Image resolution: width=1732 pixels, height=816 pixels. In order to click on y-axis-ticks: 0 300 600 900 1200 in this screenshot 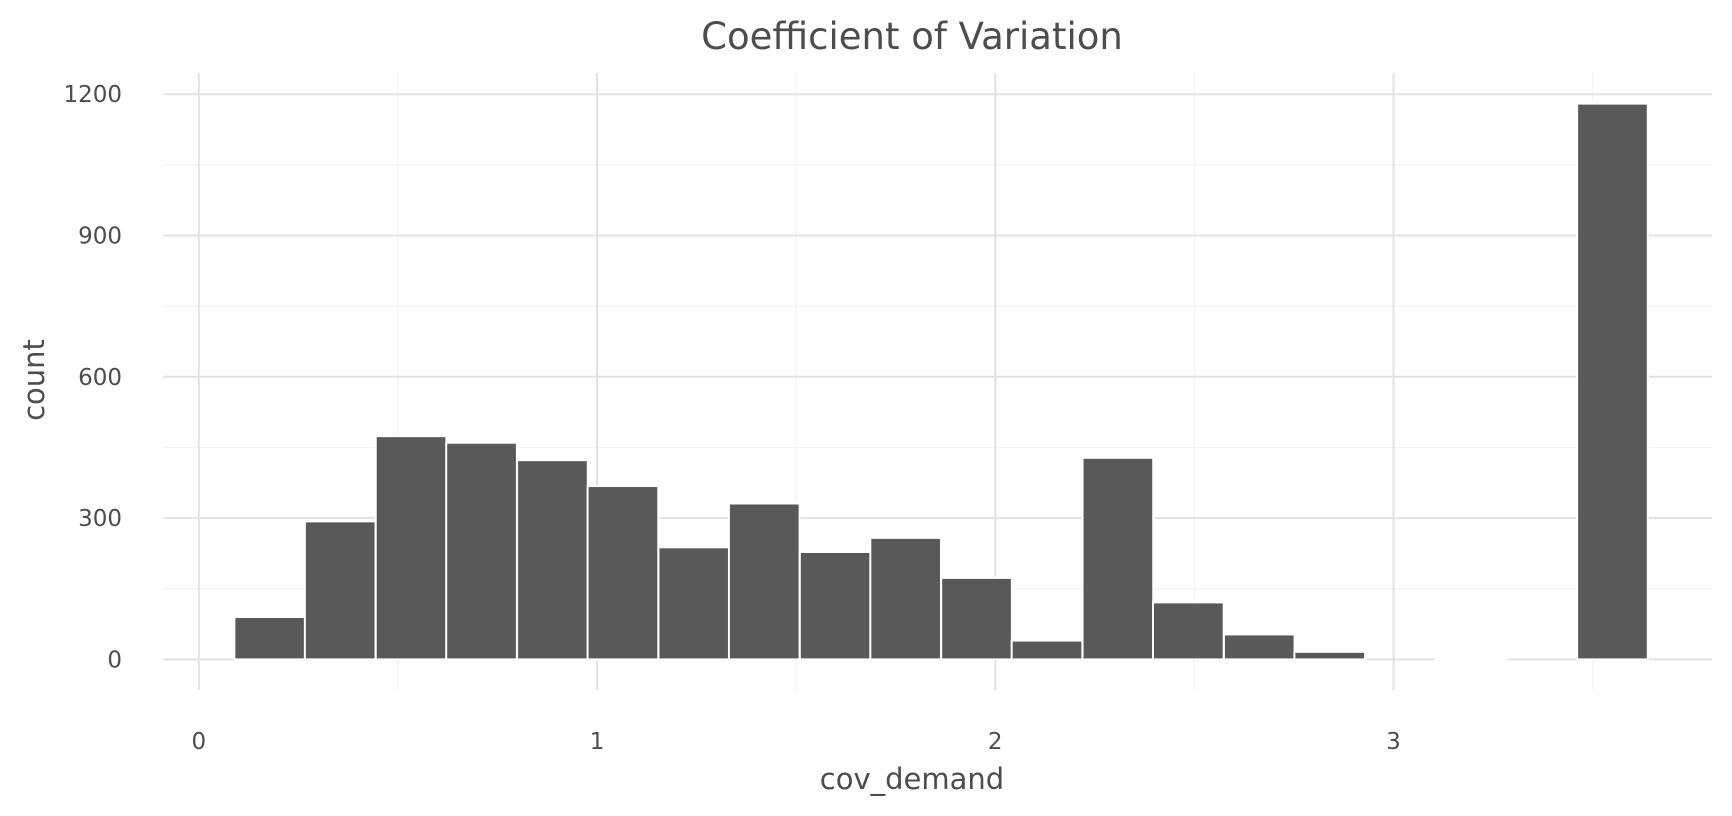, I will do `click(92, 377)`.